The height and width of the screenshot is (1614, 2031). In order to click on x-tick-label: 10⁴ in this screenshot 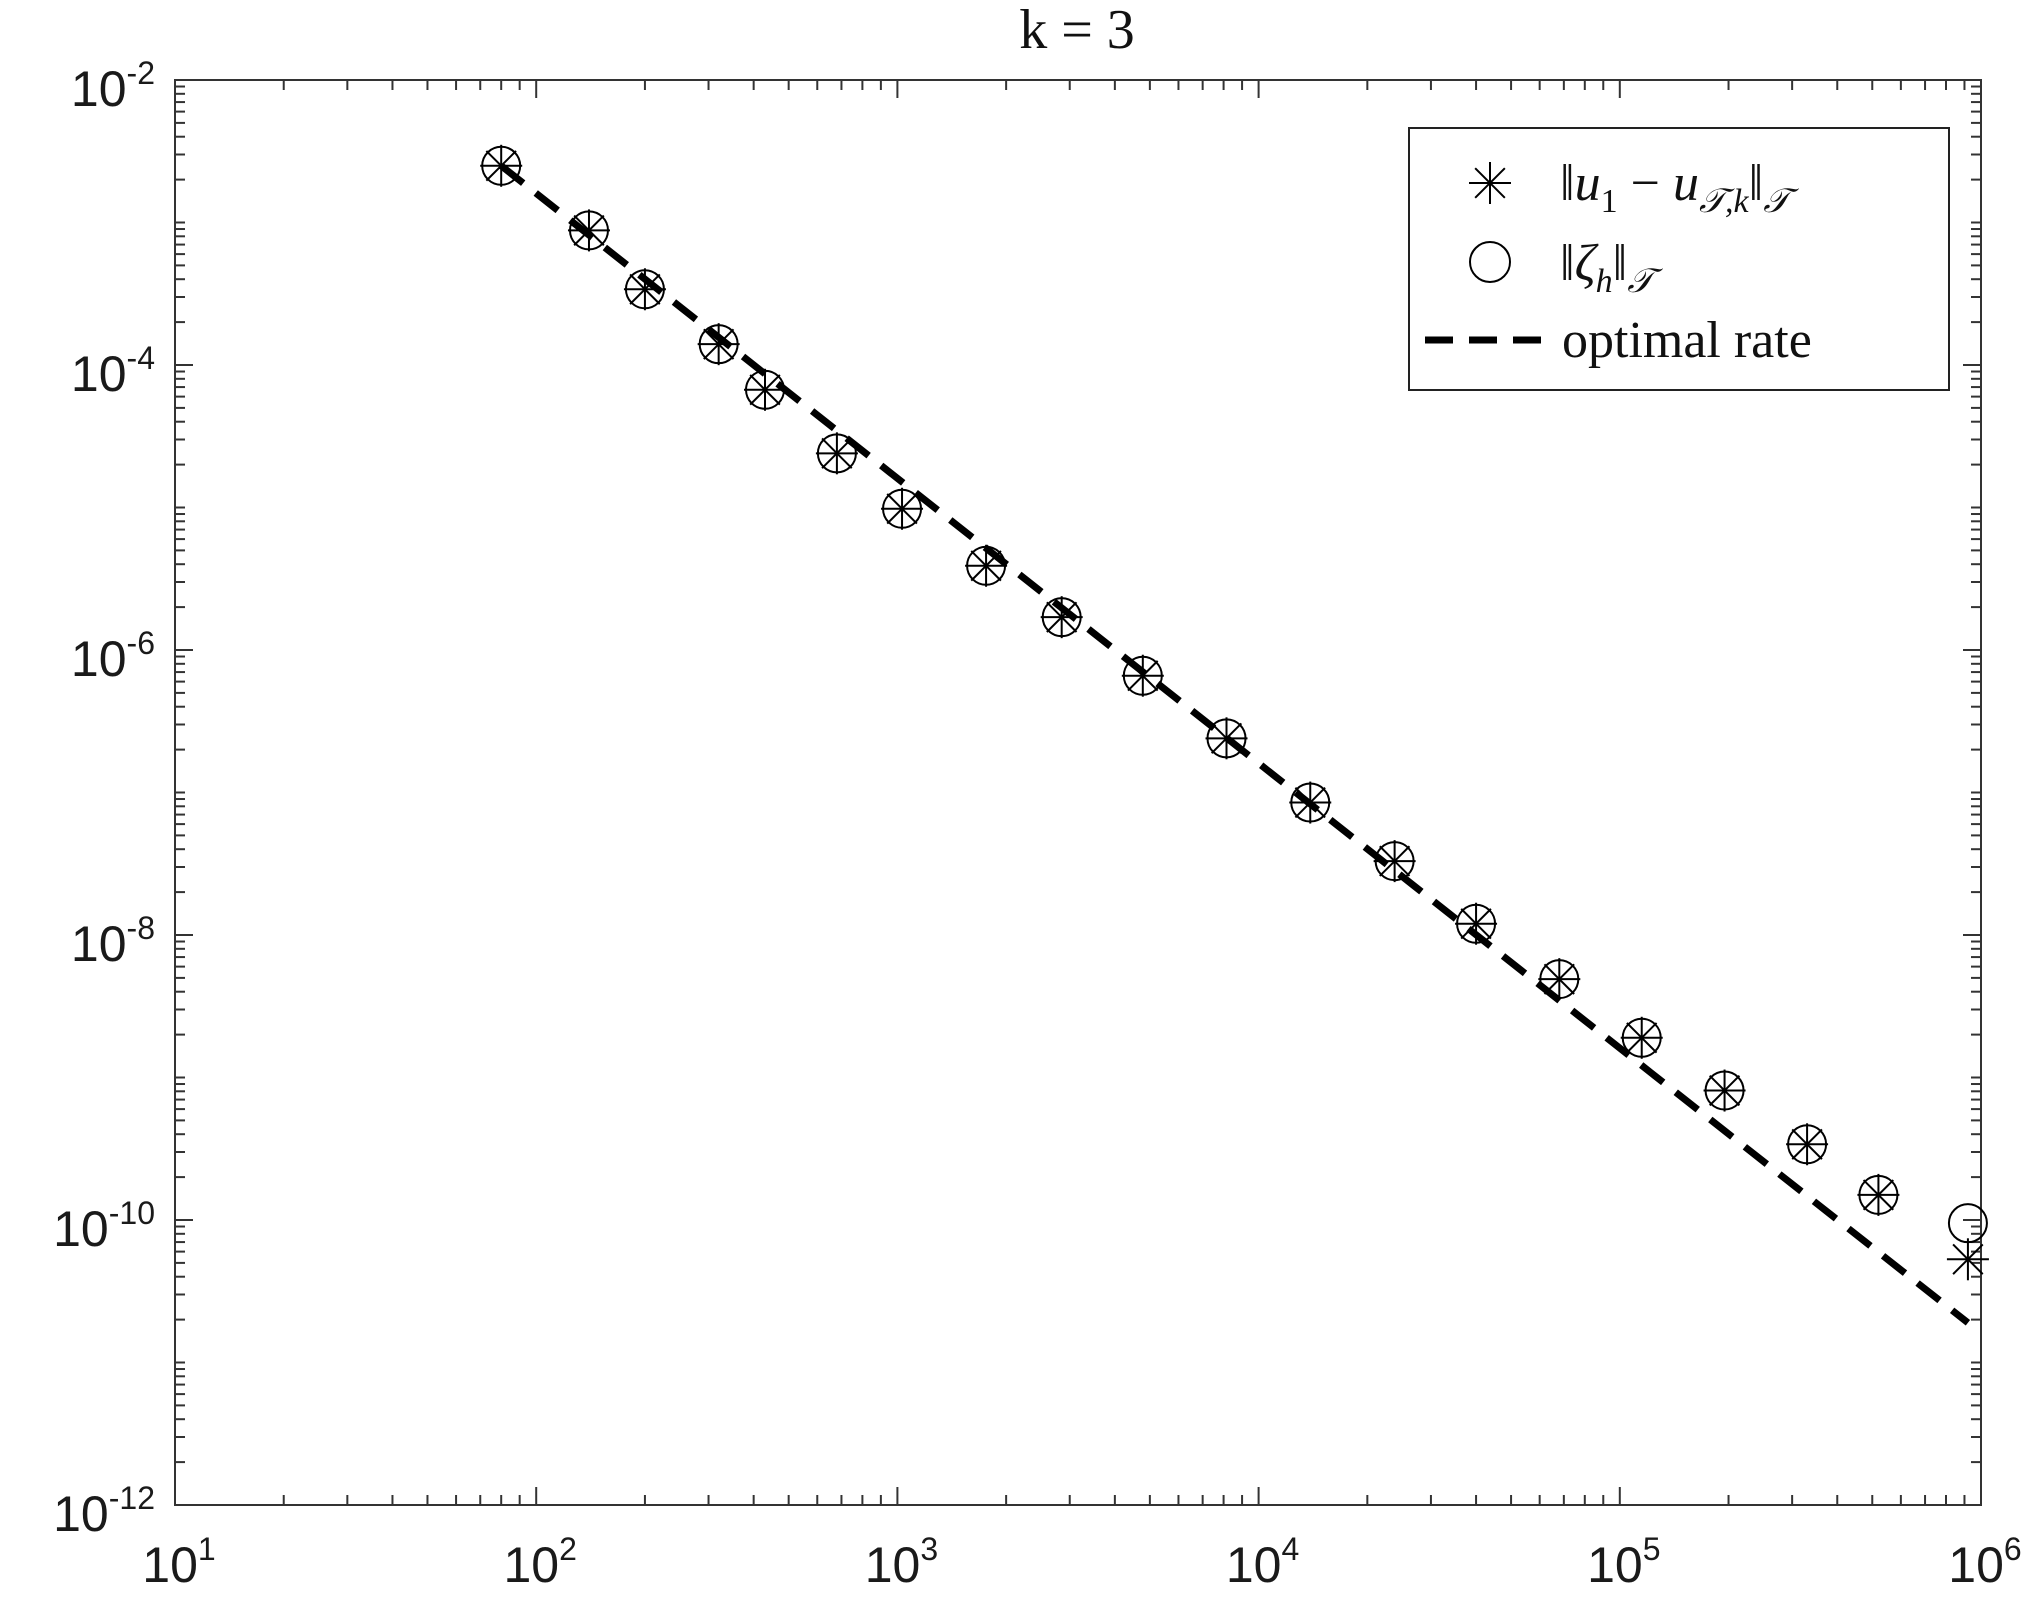, I will do `click(1262, 1562)`.